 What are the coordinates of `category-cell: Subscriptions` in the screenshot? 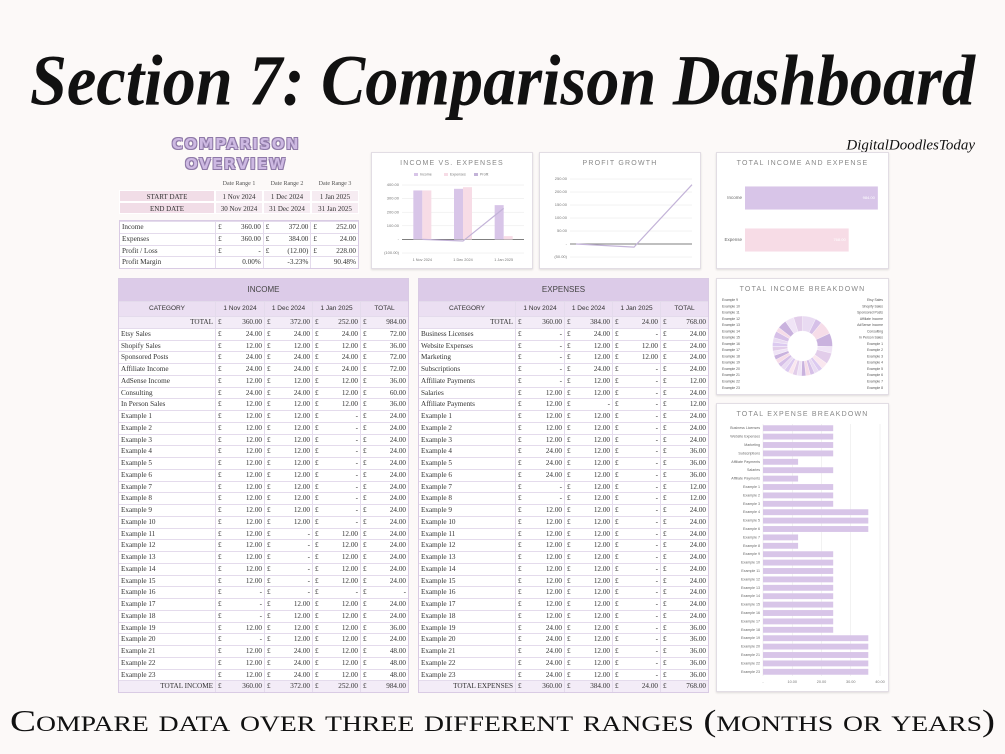 It's located at (441, 369).